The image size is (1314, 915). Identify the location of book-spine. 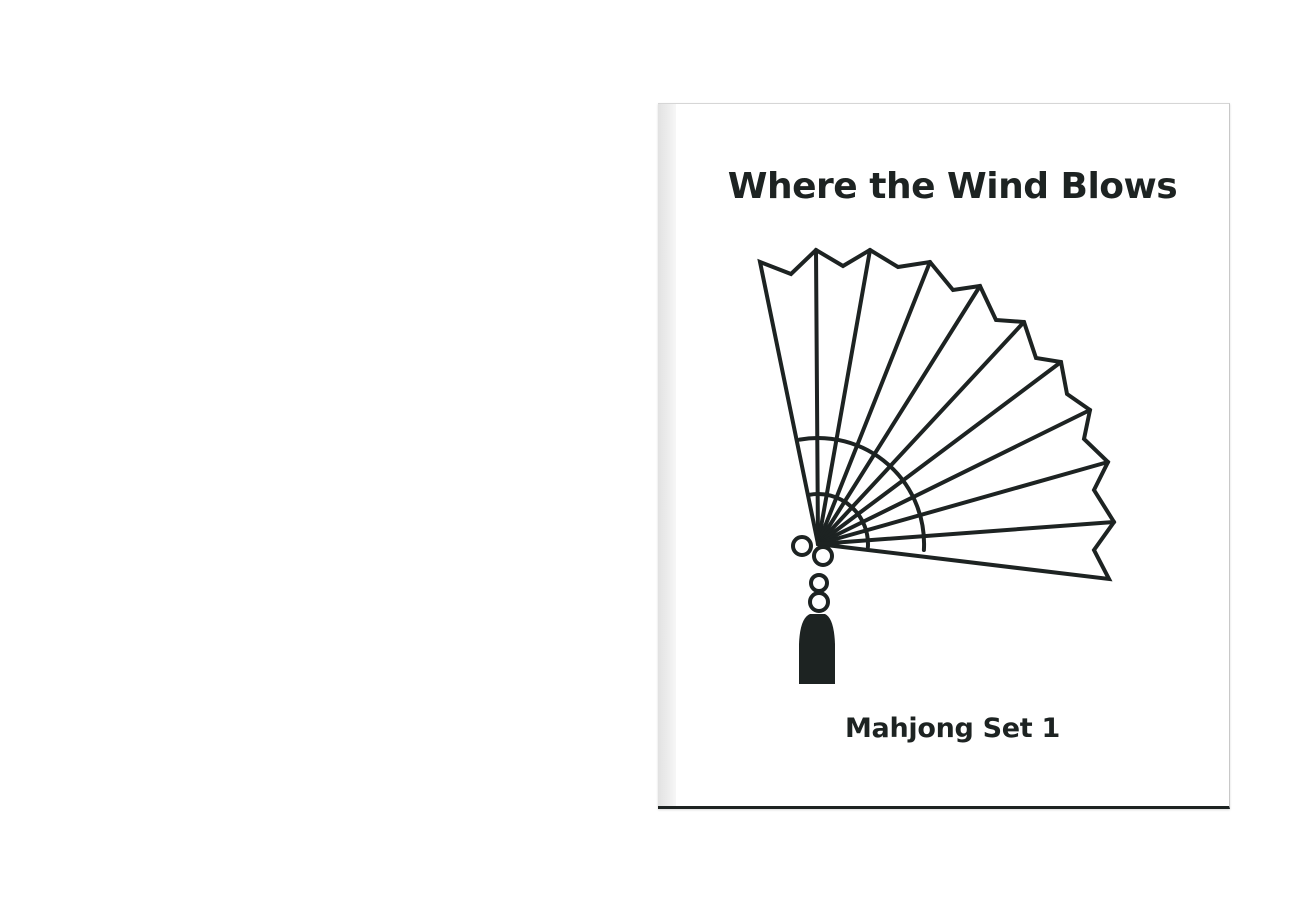
(667, 455).